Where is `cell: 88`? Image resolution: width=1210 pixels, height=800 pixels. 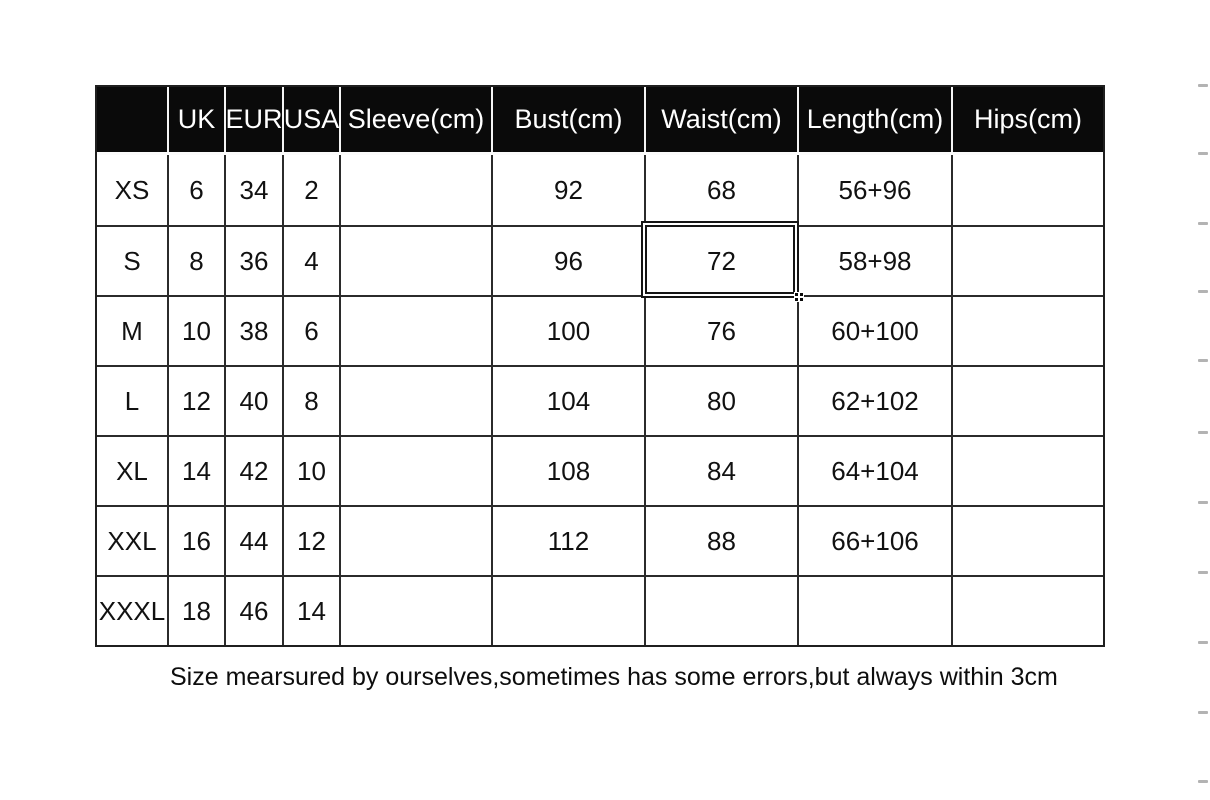 cell: 88 is located at coordinates (722, 541).